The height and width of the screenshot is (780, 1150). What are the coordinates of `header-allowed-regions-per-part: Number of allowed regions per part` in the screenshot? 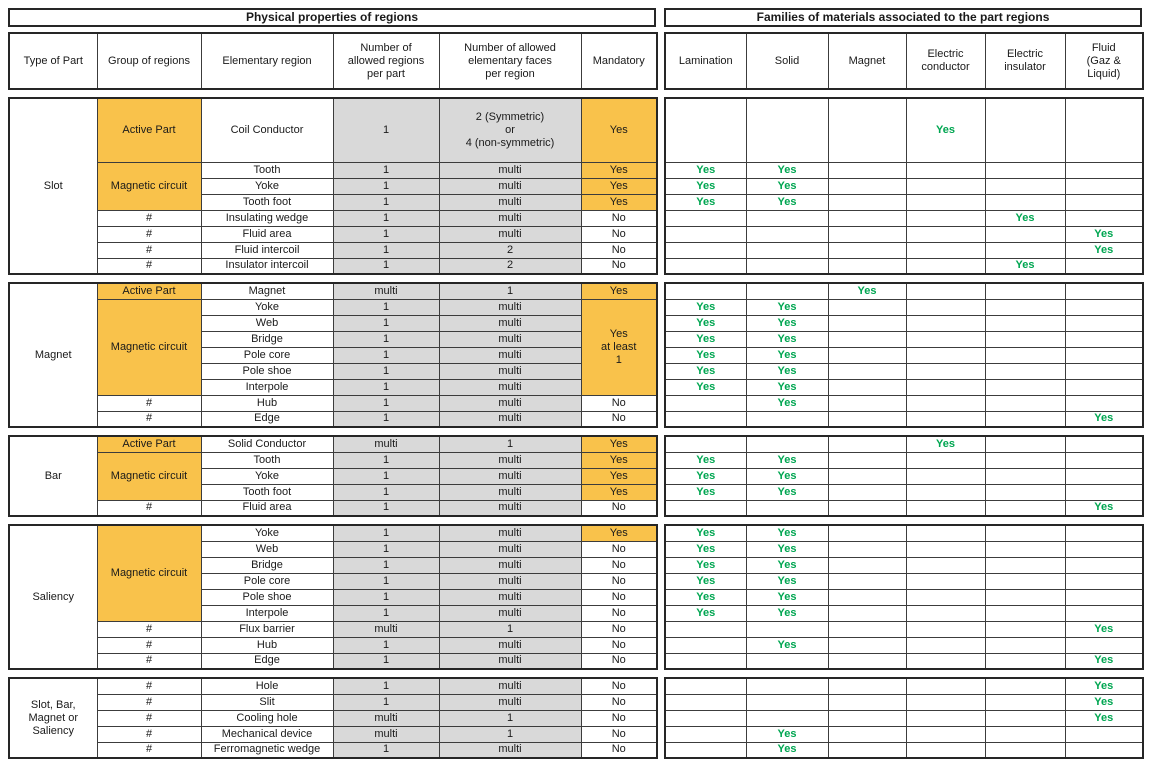 It's located at (386, 61).